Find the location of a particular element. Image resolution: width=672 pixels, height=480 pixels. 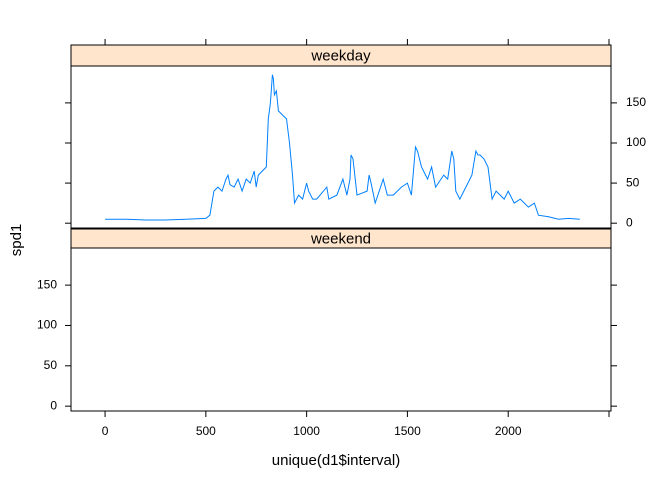

x-tick-label: 500 is located at coordinates (206, 431).